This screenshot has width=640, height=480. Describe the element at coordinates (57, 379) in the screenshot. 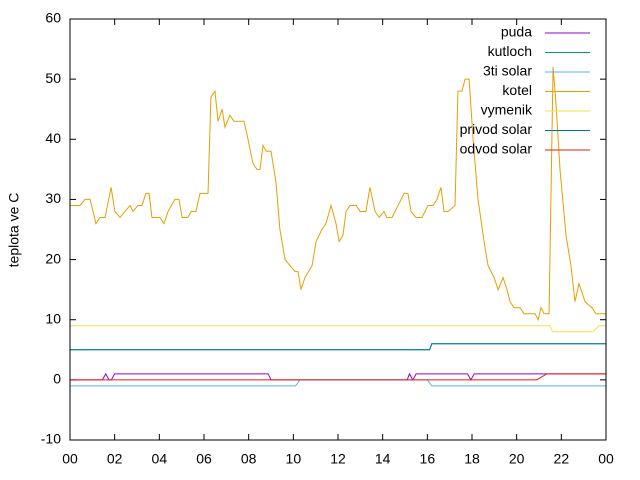

I see `y-tick-label: 0` at that location.